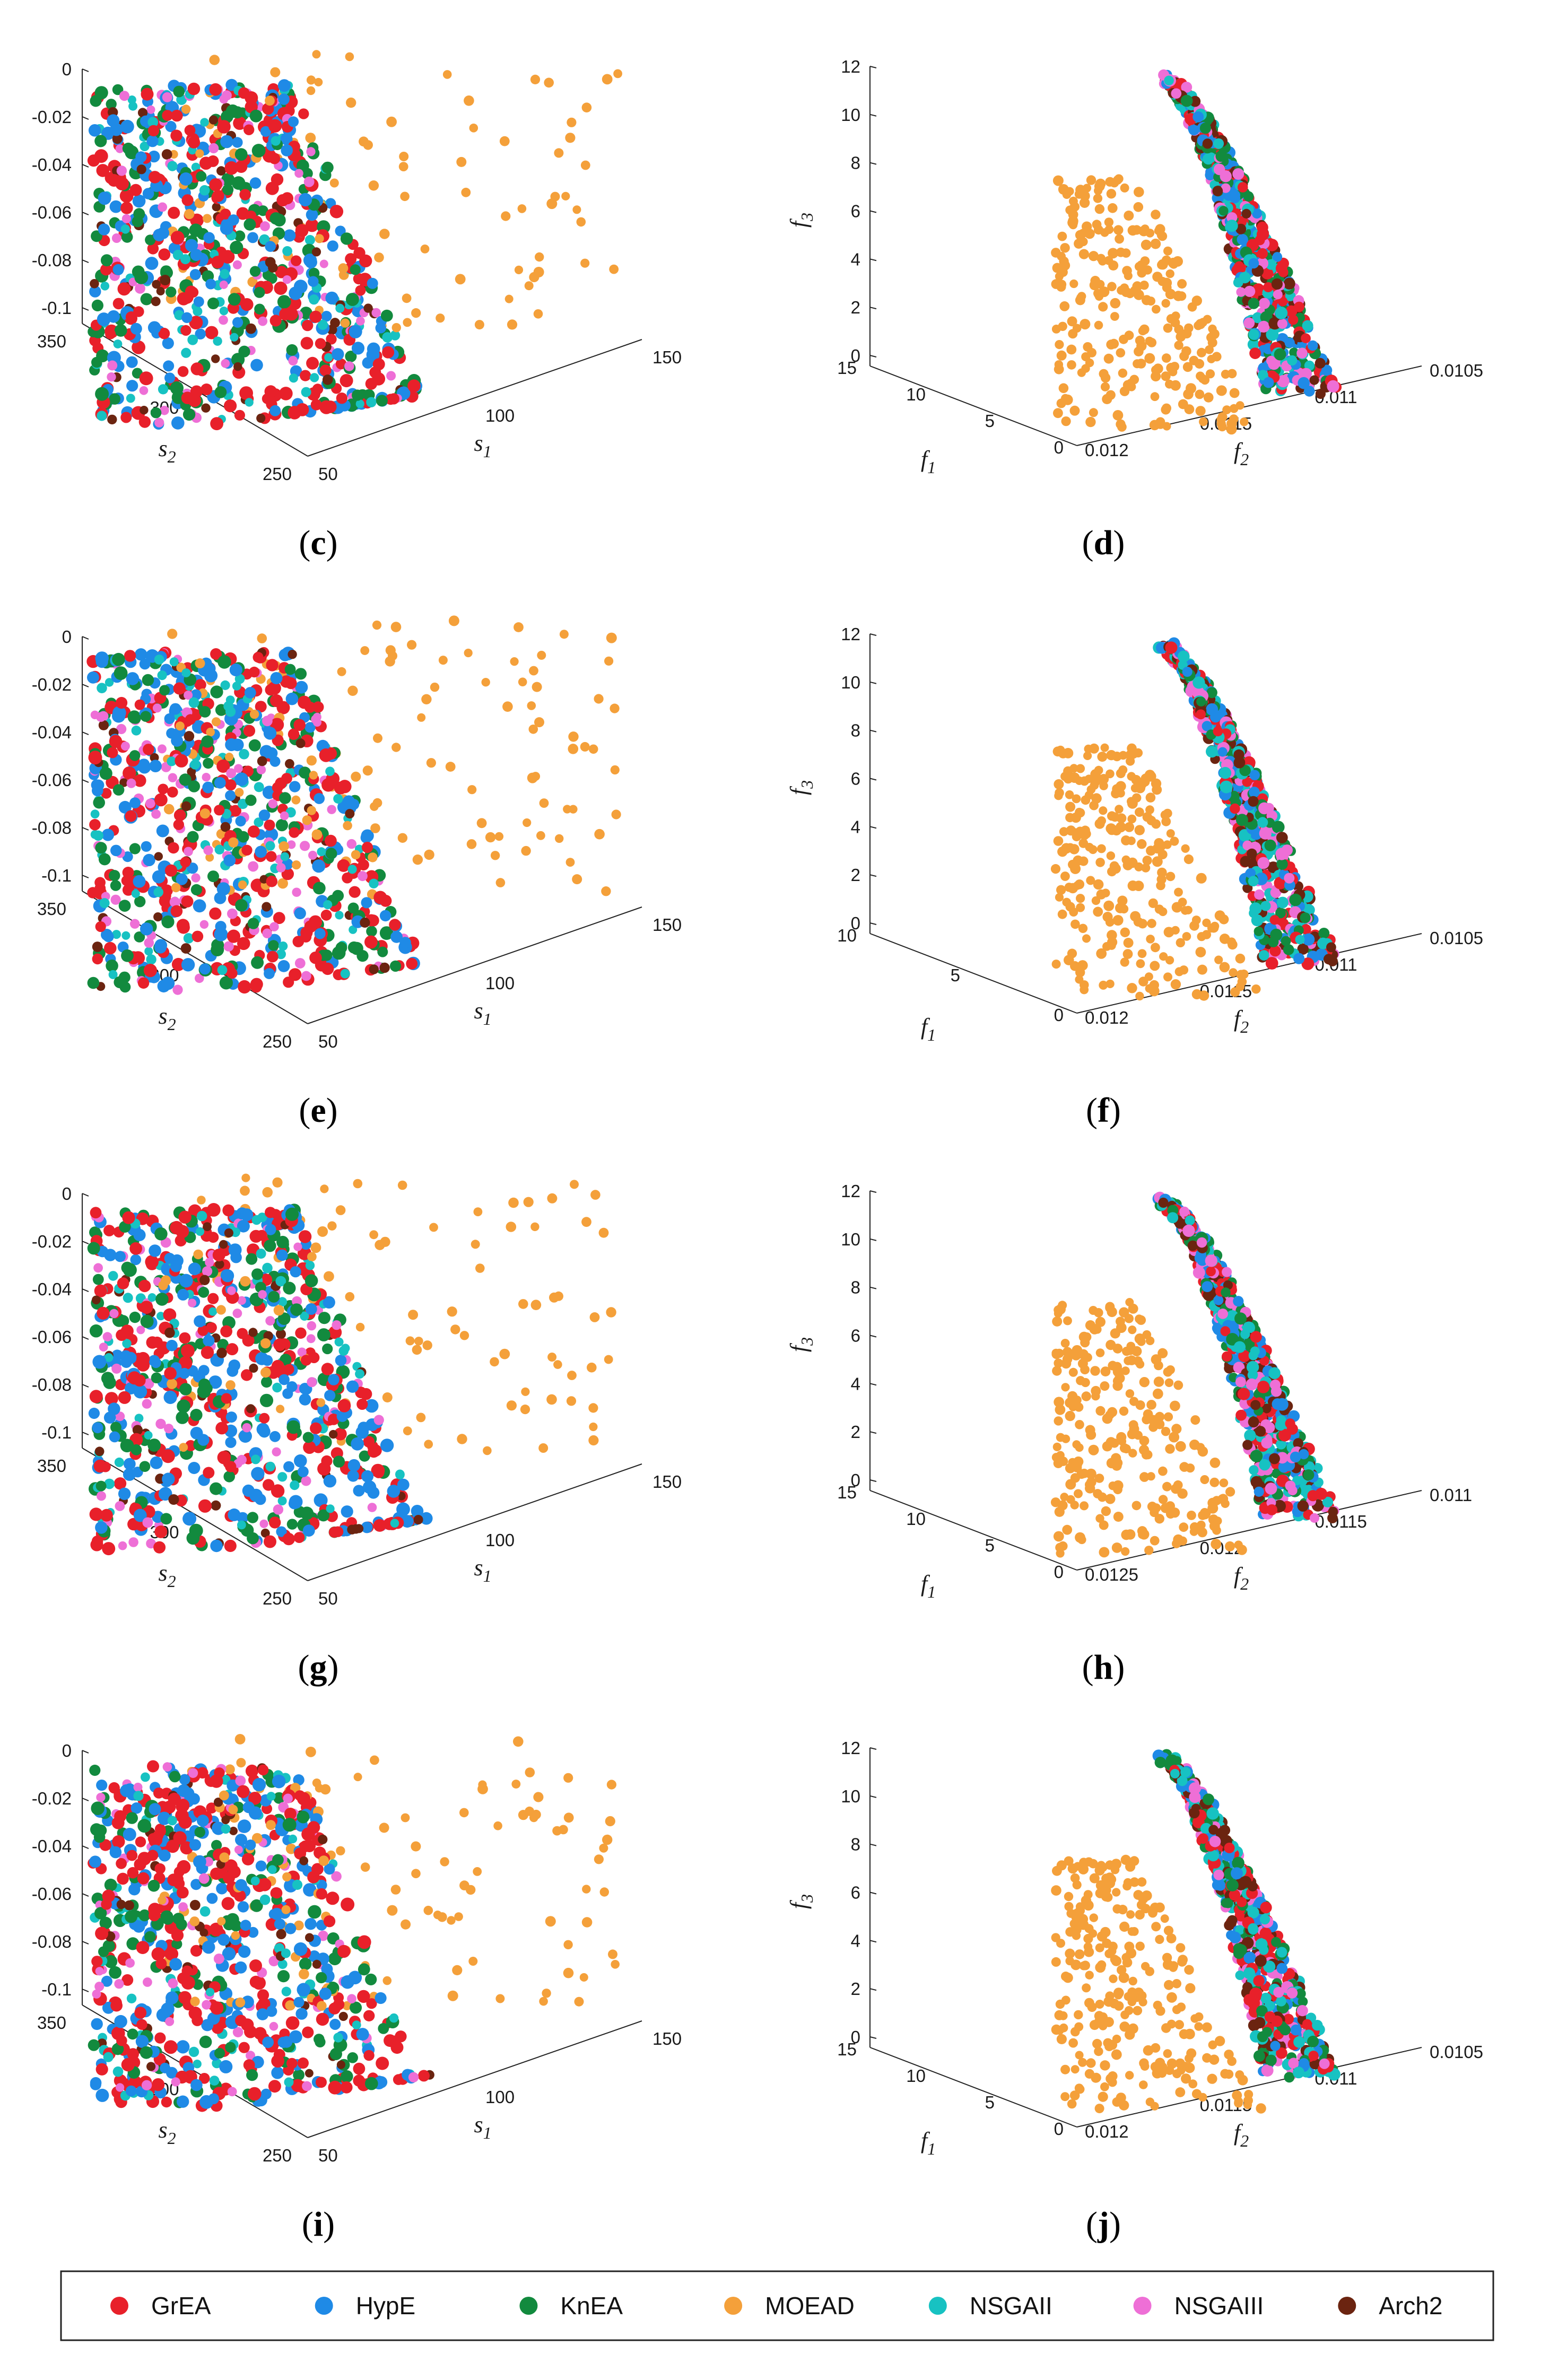  Describe the element at coordinates (52, 909) in the screenshot. I see `s2-tick-label: 350` at that location.